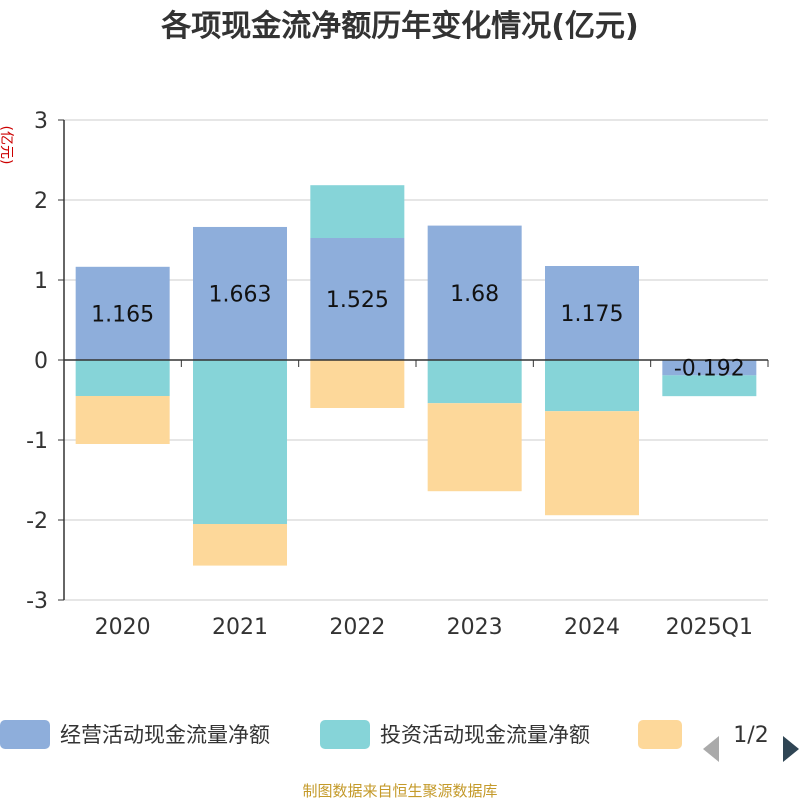  I want to click on x-tick-label: 2020, so click(123, 627).